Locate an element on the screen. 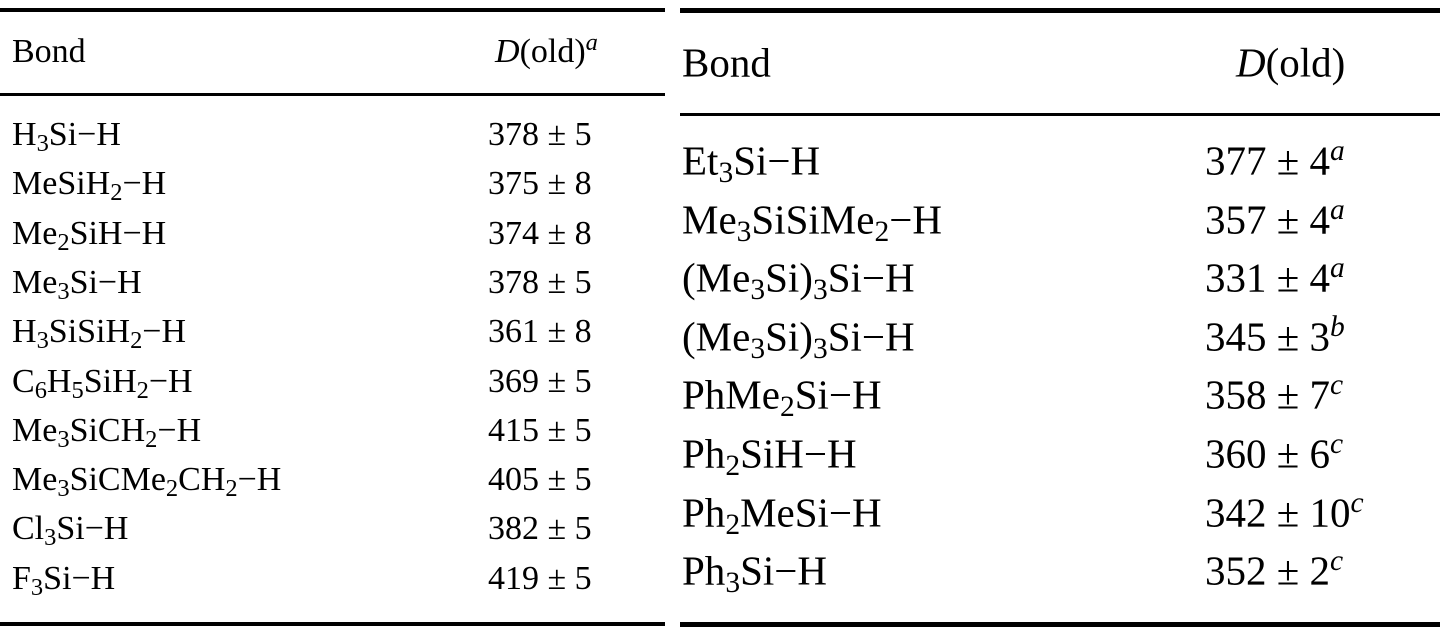 This screenshot has width=1451, height=636. header-symbol: D is located at coordinates (507, 51).